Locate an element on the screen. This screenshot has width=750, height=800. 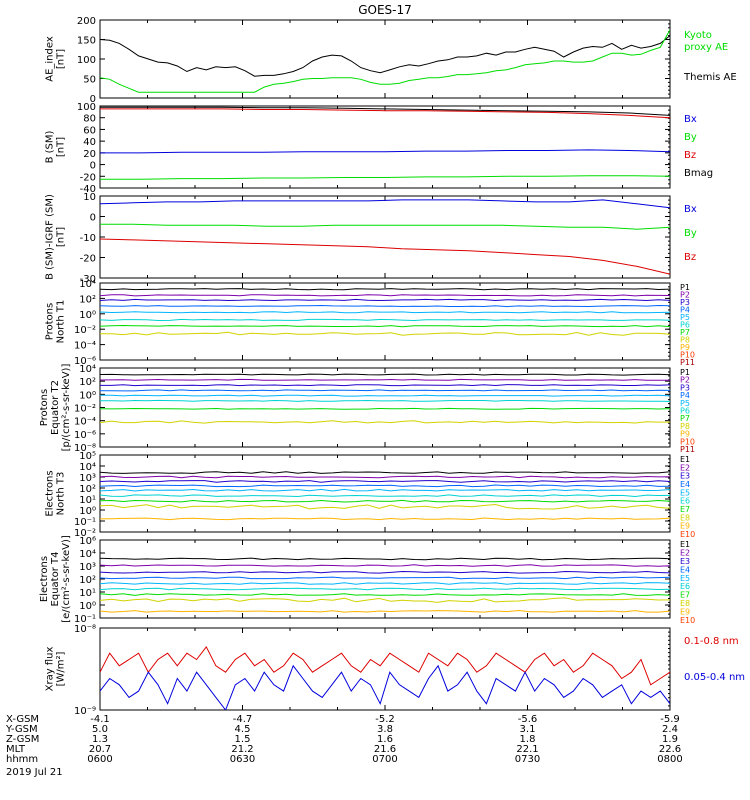
xaxis-cell: 1.5 is located at coordinates (243, 739).